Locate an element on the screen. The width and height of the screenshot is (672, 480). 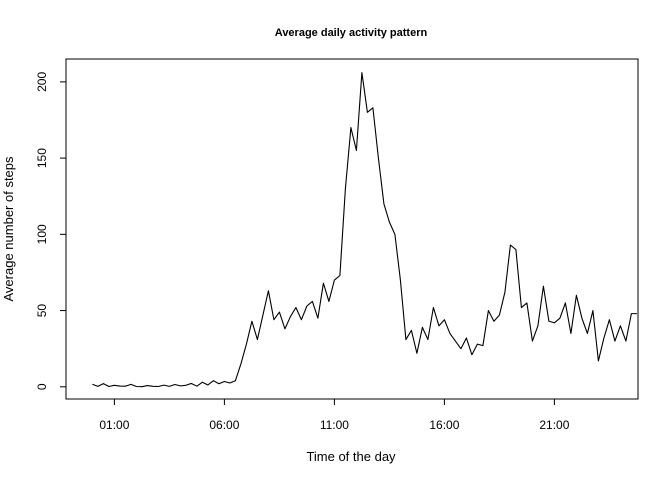
y-tick-label-2: 100 is located at coordinates (42, 234).